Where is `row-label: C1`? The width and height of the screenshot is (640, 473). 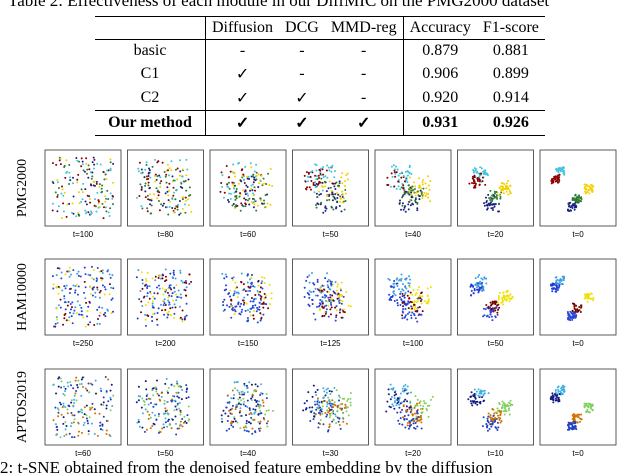 row-label: C1 is located at coordinates (150, 74).